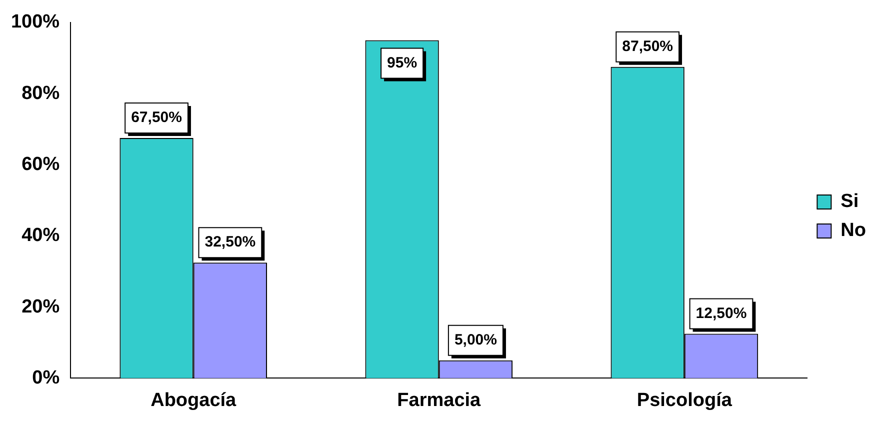 Image resolution: width=894 pixels, height=423 pixels. I want to click on y-tick-label: 40%, so click(41, 235).